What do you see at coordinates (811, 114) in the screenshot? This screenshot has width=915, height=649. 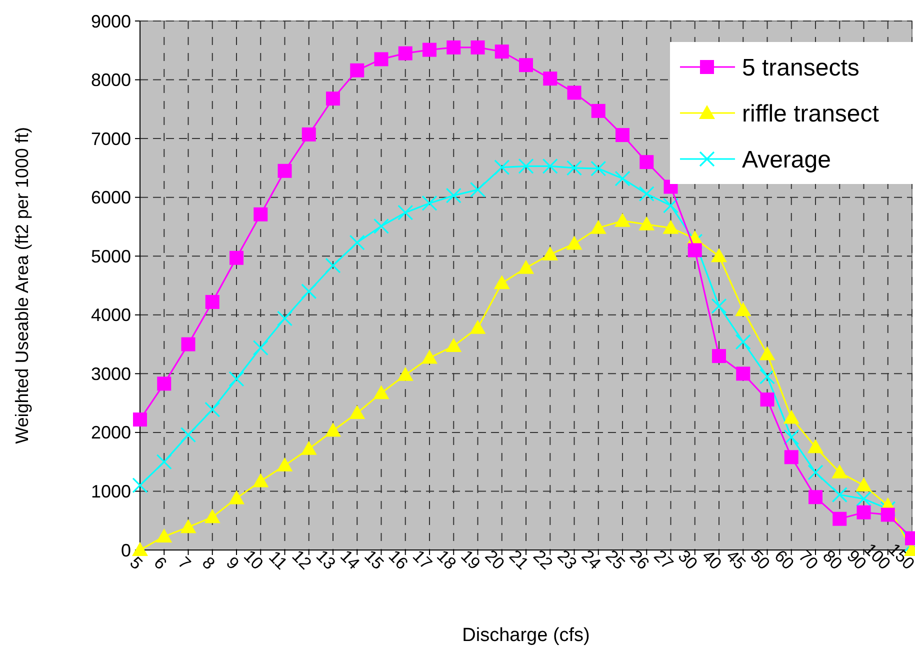 I see `legend-label: riffle transect` at bounding box center [811, 114].